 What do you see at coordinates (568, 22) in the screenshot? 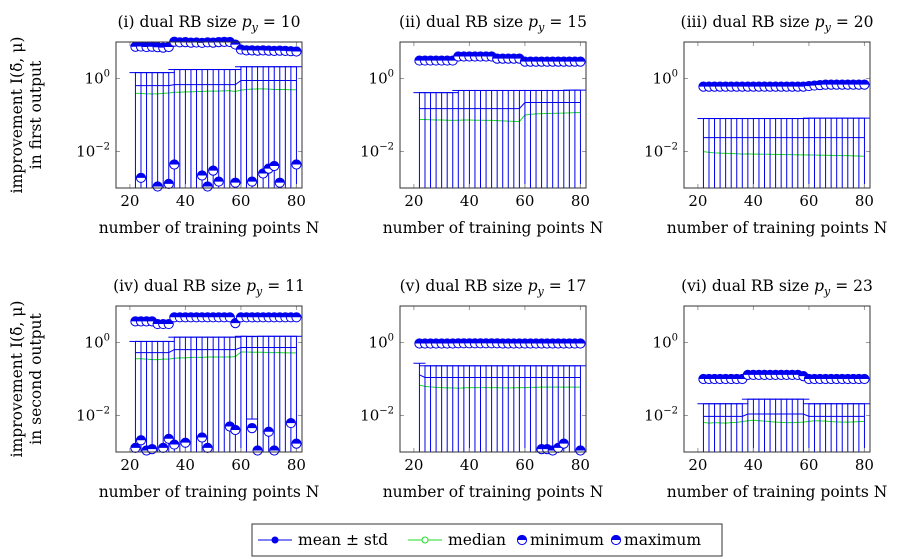
I see `title-value: = 15` at bounding box center [568, 22].